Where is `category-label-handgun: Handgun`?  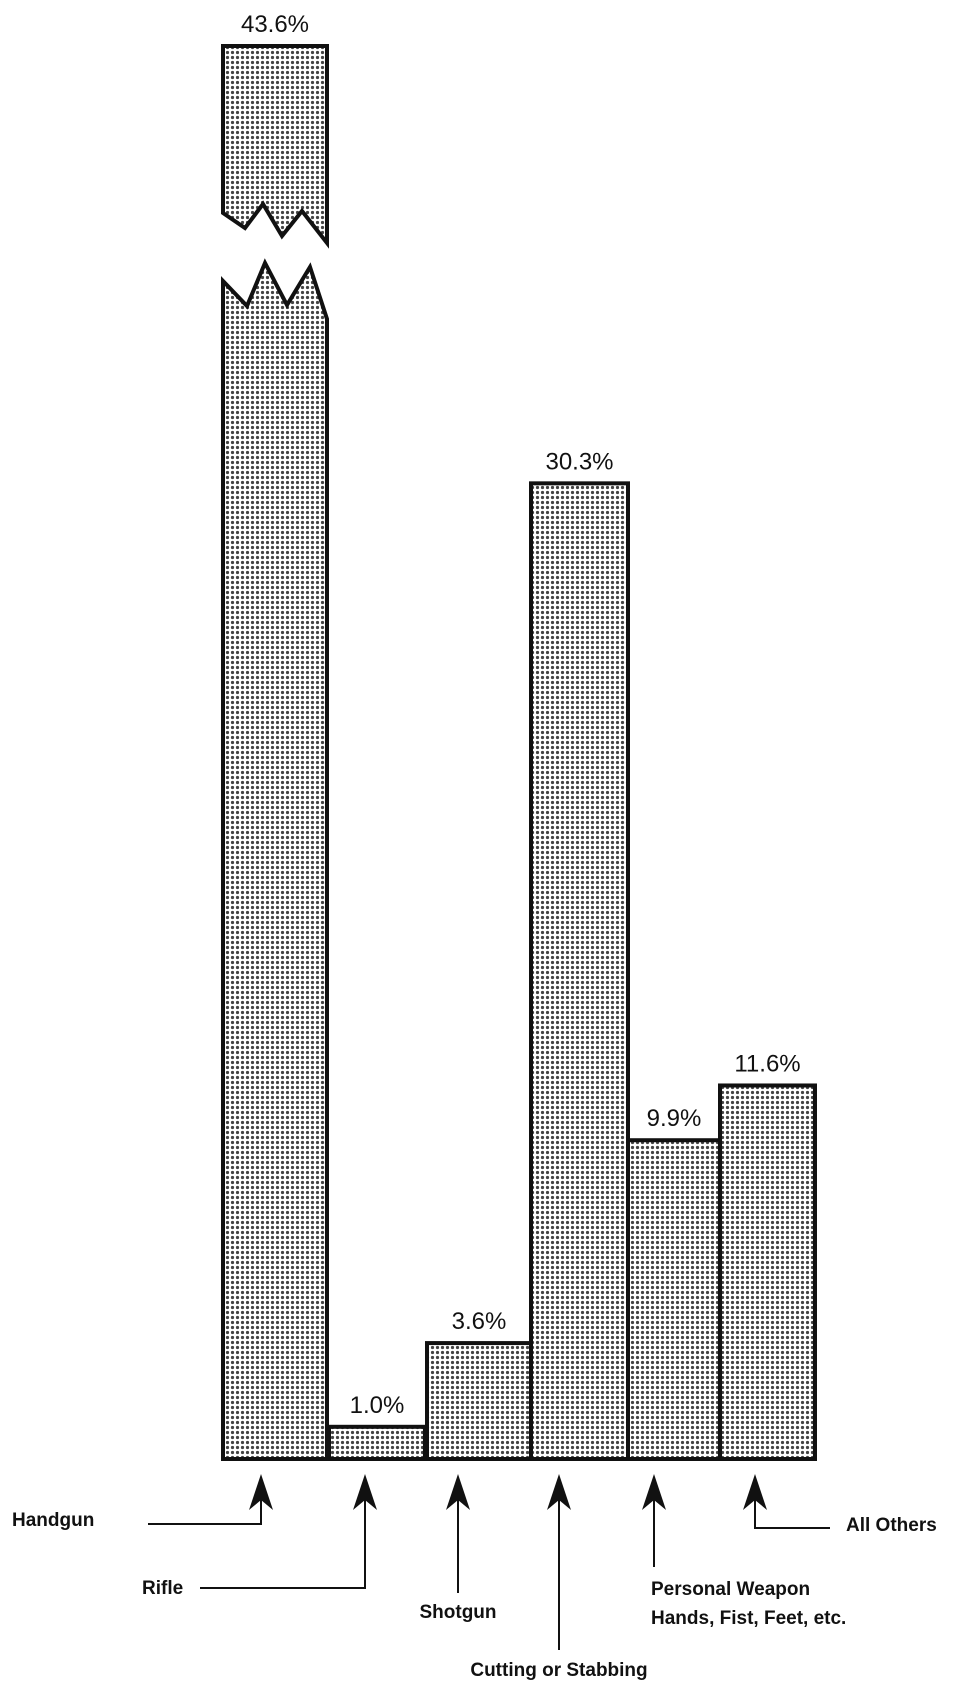
category-label-handgun: Handgun is located at coordinates (53, 1520).